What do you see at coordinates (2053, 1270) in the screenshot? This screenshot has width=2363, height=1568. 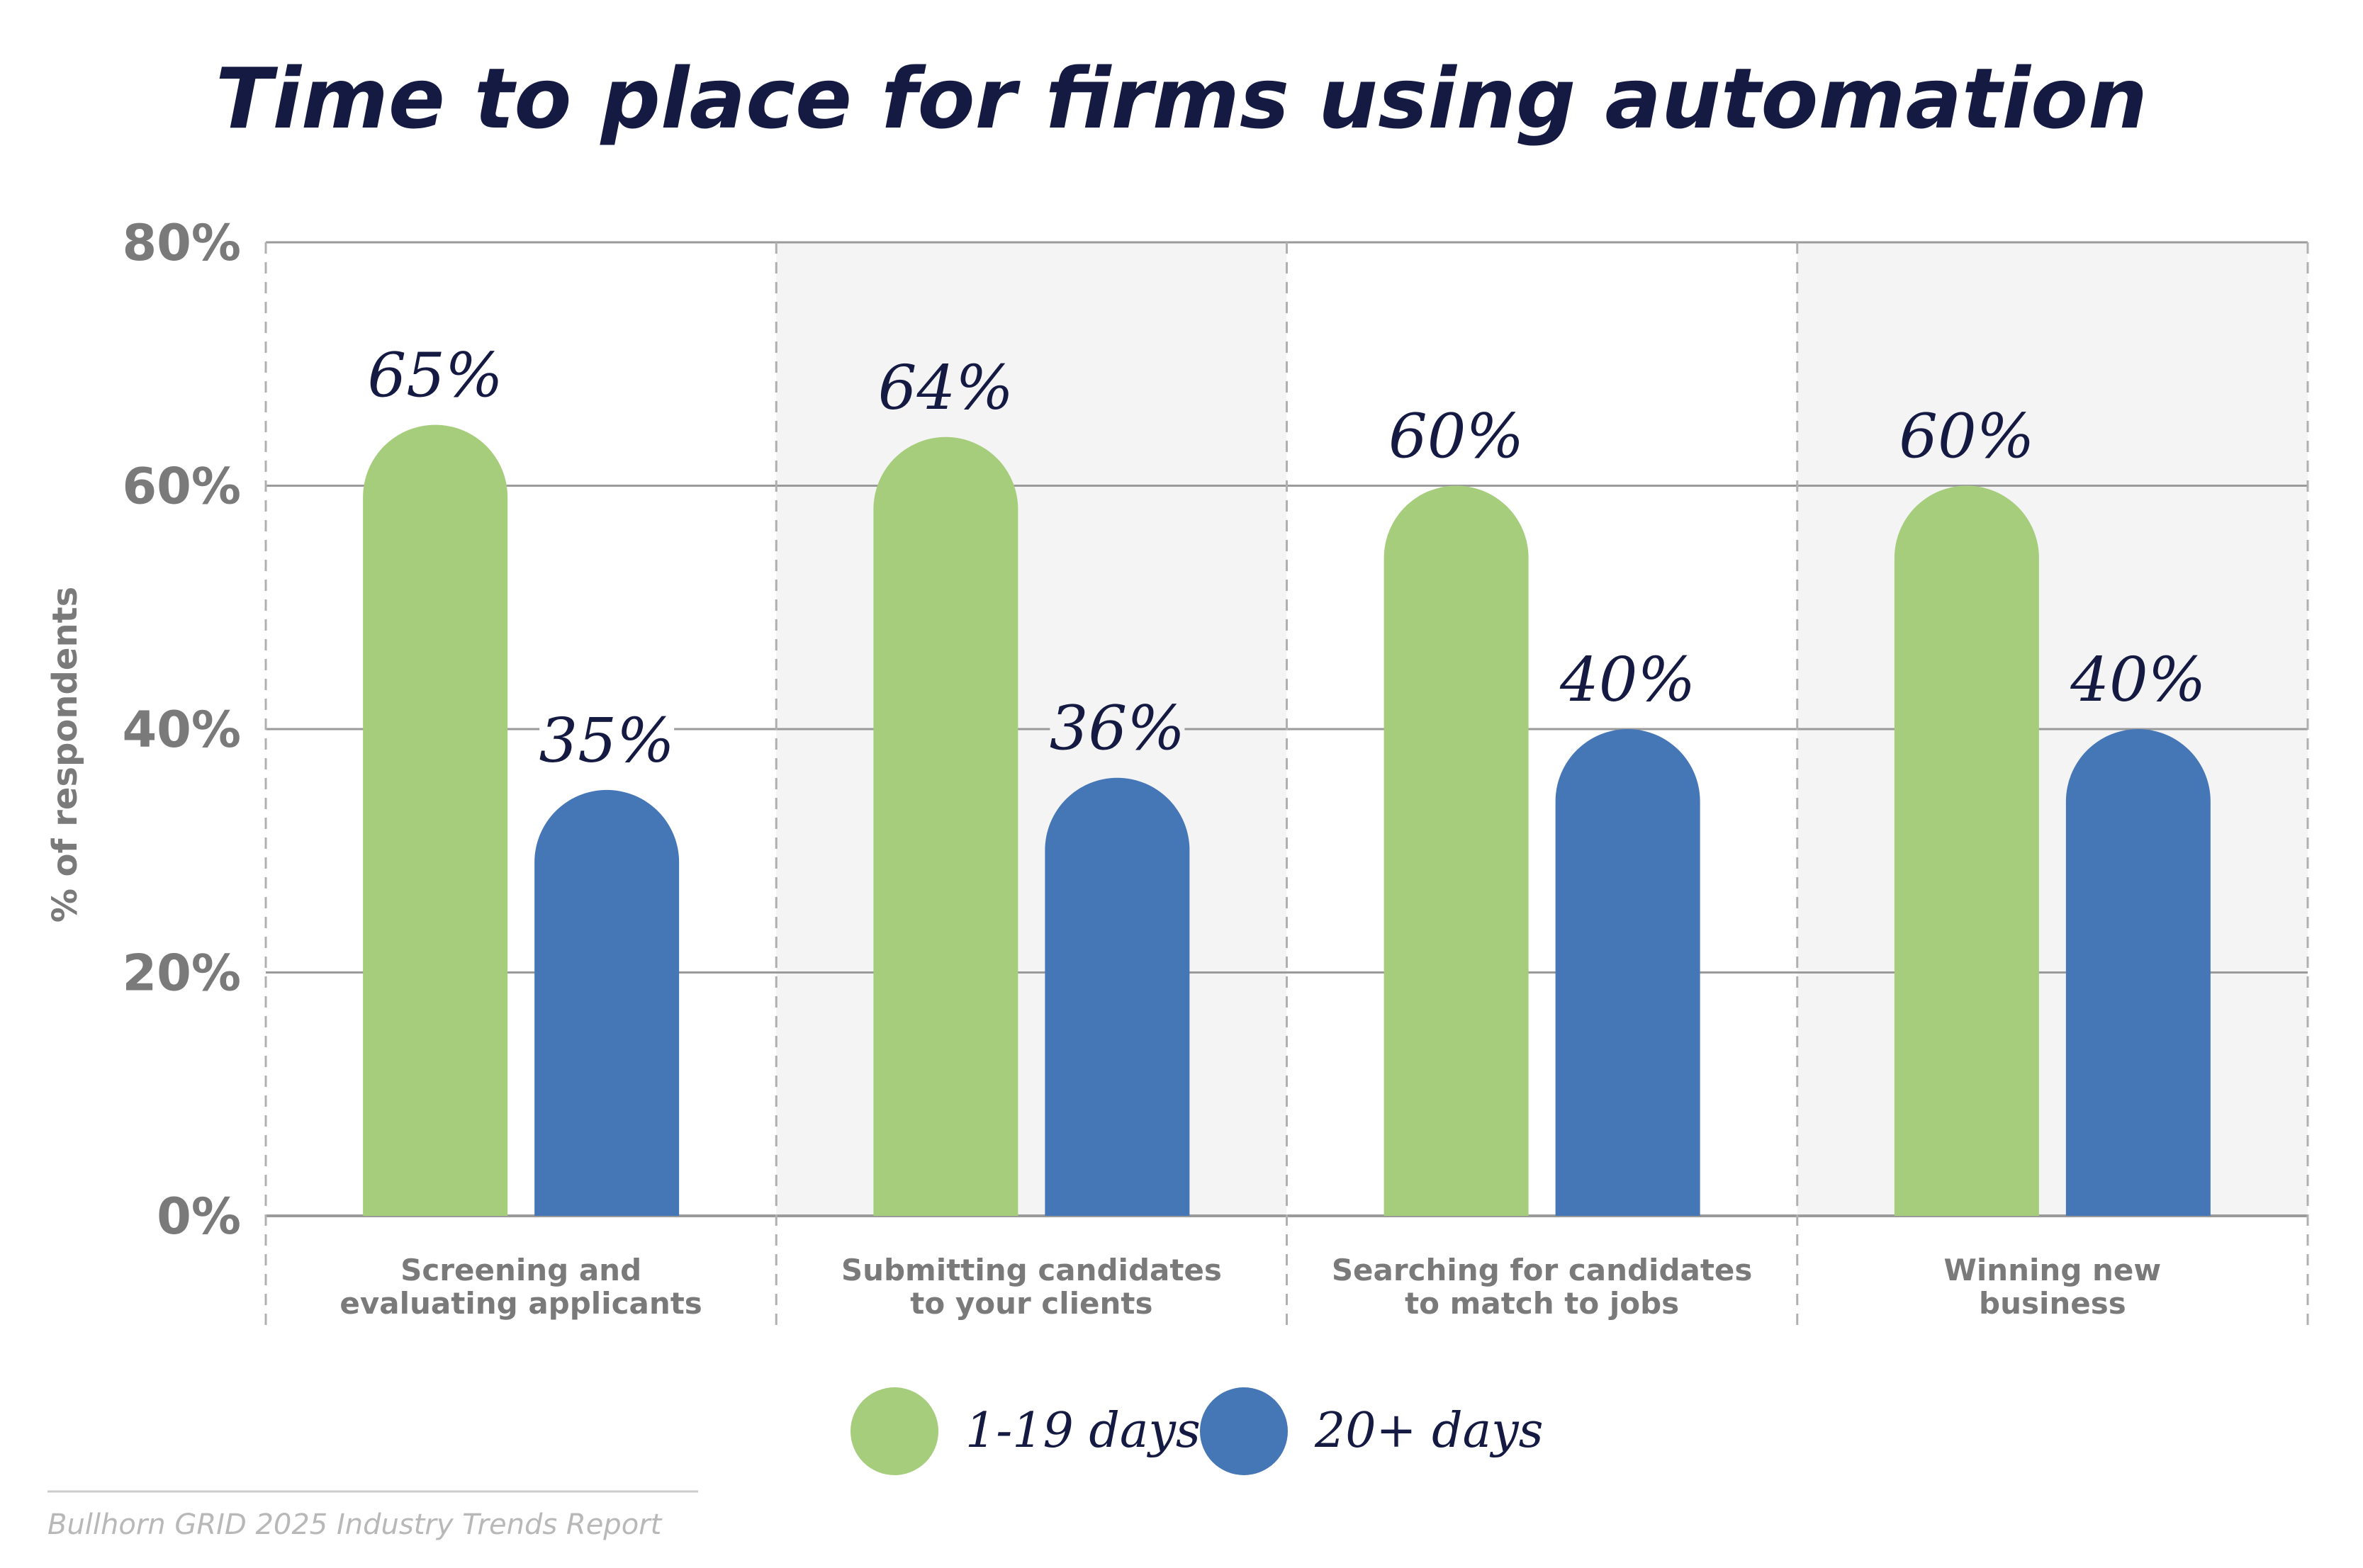 I see `category-label: Winning new` at bounding box center [2053, 1270].